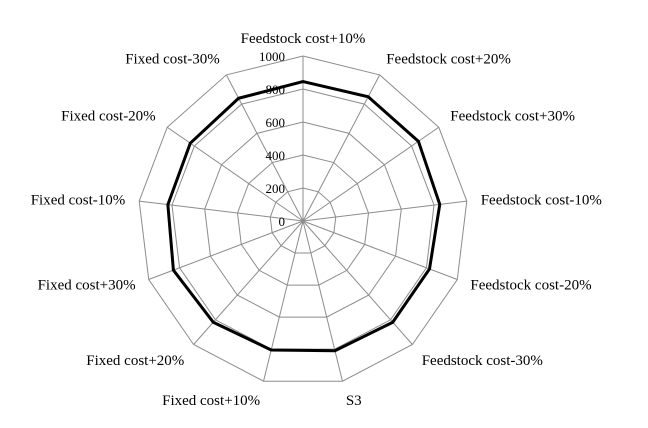  I want to click on category-label: Fixed cost+30%, so click(87, 285).